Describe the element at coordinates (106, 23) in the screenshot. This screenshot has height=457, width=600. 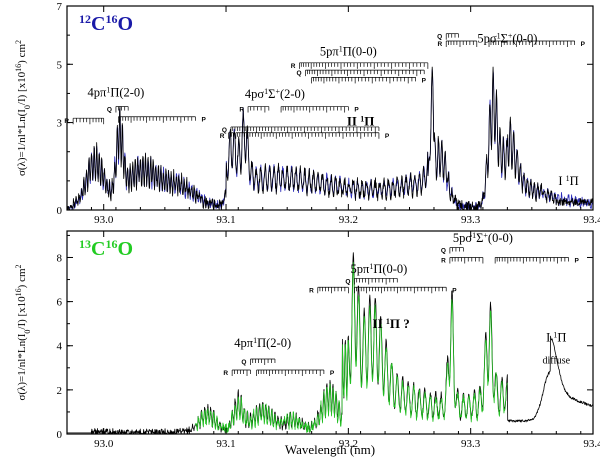
I see `isotope-title: 12C16O` at that location.